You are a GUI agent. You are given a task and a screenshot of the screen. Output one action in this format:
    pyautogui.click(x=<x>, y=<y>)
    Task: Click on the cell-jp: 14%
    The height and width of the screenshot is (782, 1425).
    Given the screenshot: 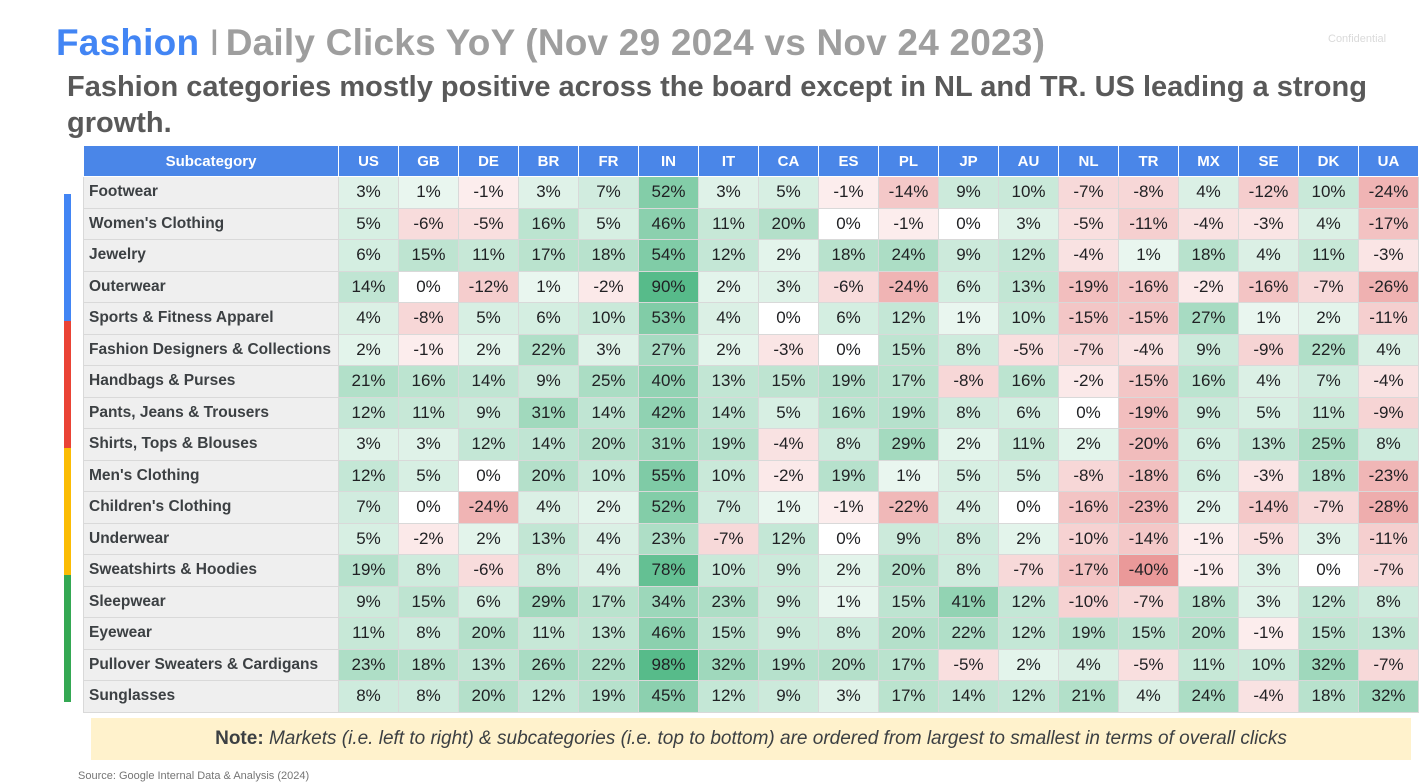 What is the action you would take?
    pyautogui.click(x=968, y=696)
    